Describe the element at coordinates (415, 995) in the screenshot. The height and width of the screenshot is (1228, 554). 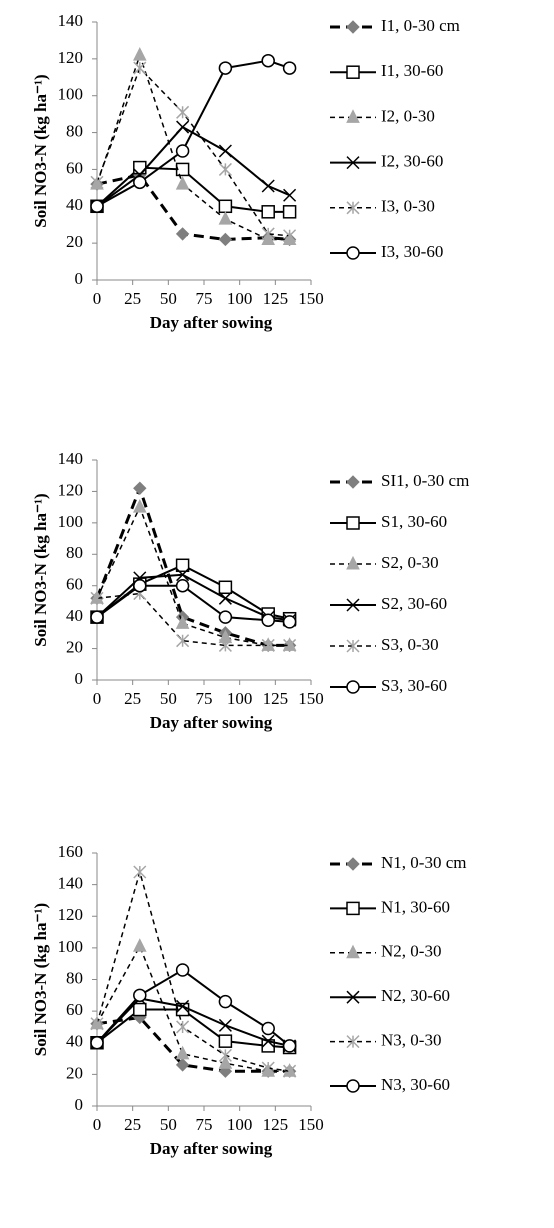
I see `legend-label: N2, 30-60` at that location.